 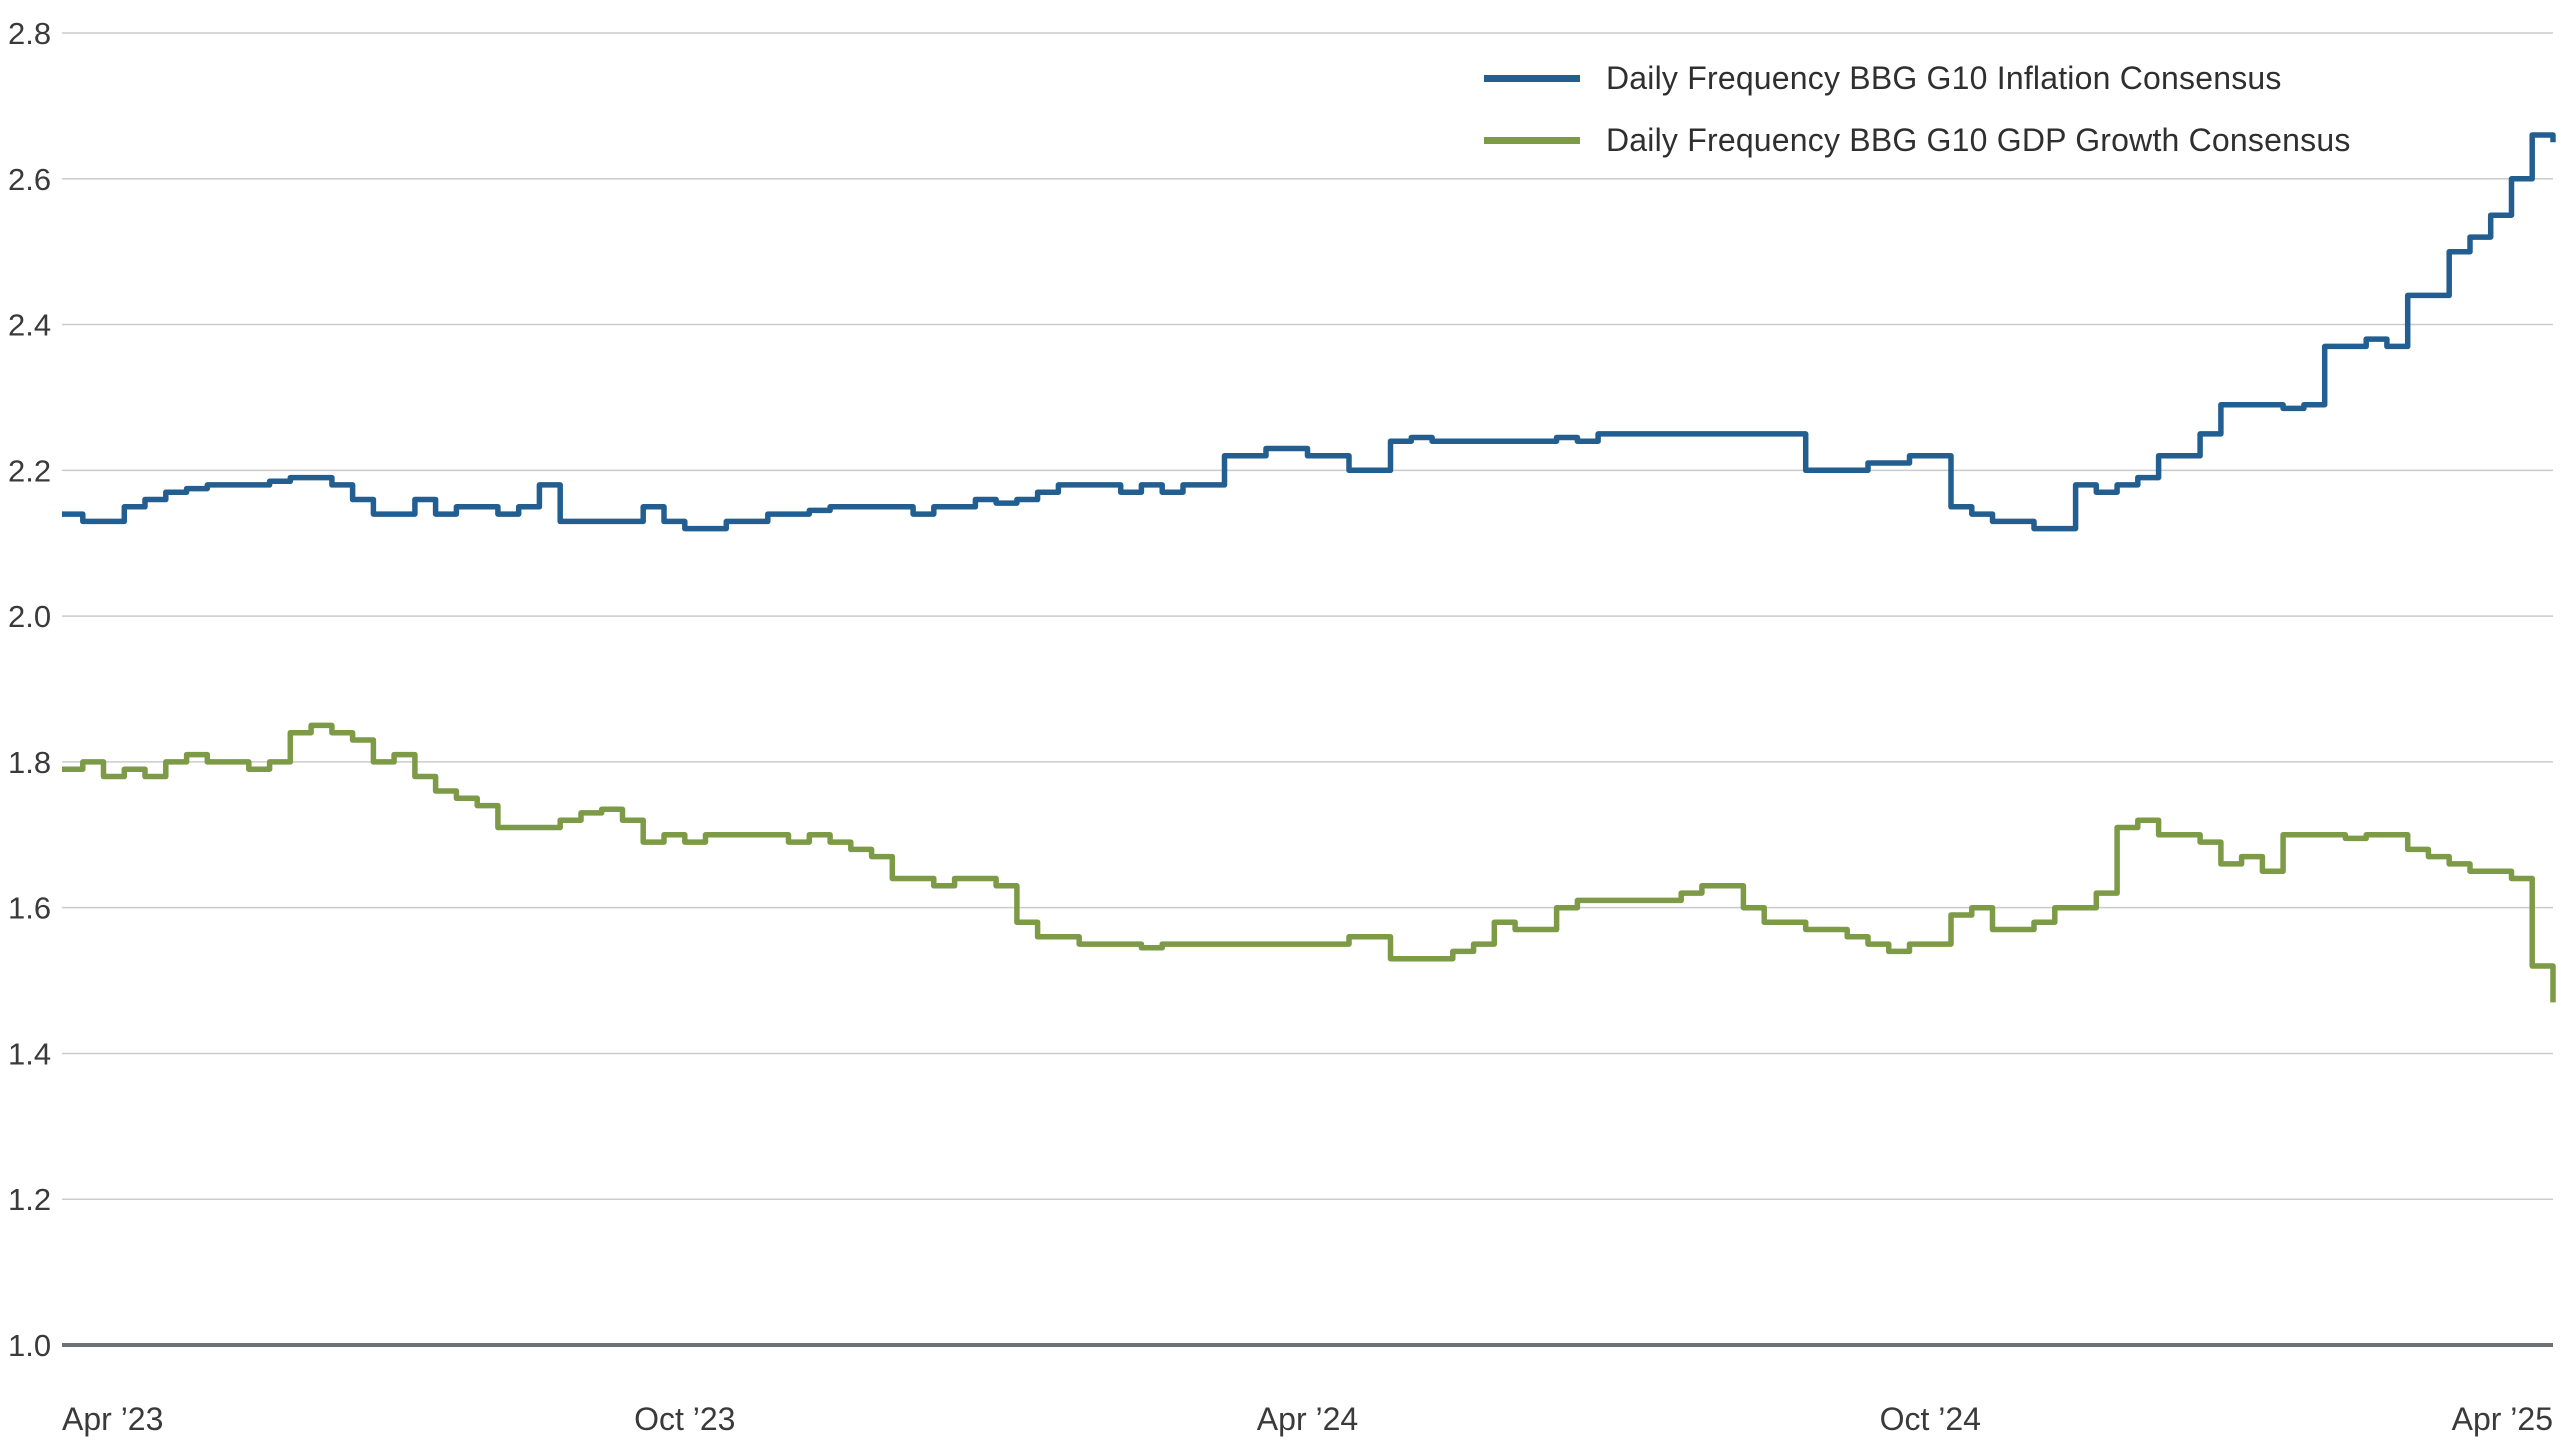 I want to click on x-tick-label: Apr ’24, so click(x=1307, y=1419).